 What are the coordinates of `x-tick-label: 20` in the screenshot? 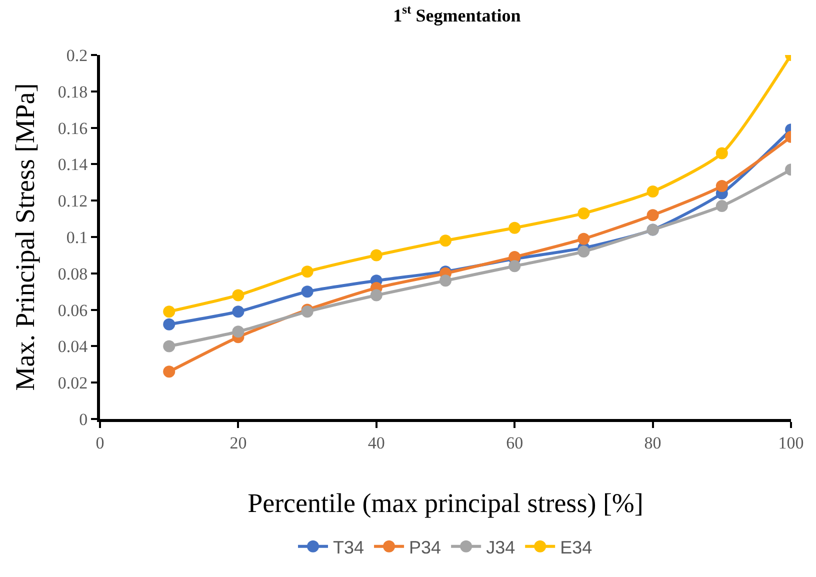 It's located at (238, 442).